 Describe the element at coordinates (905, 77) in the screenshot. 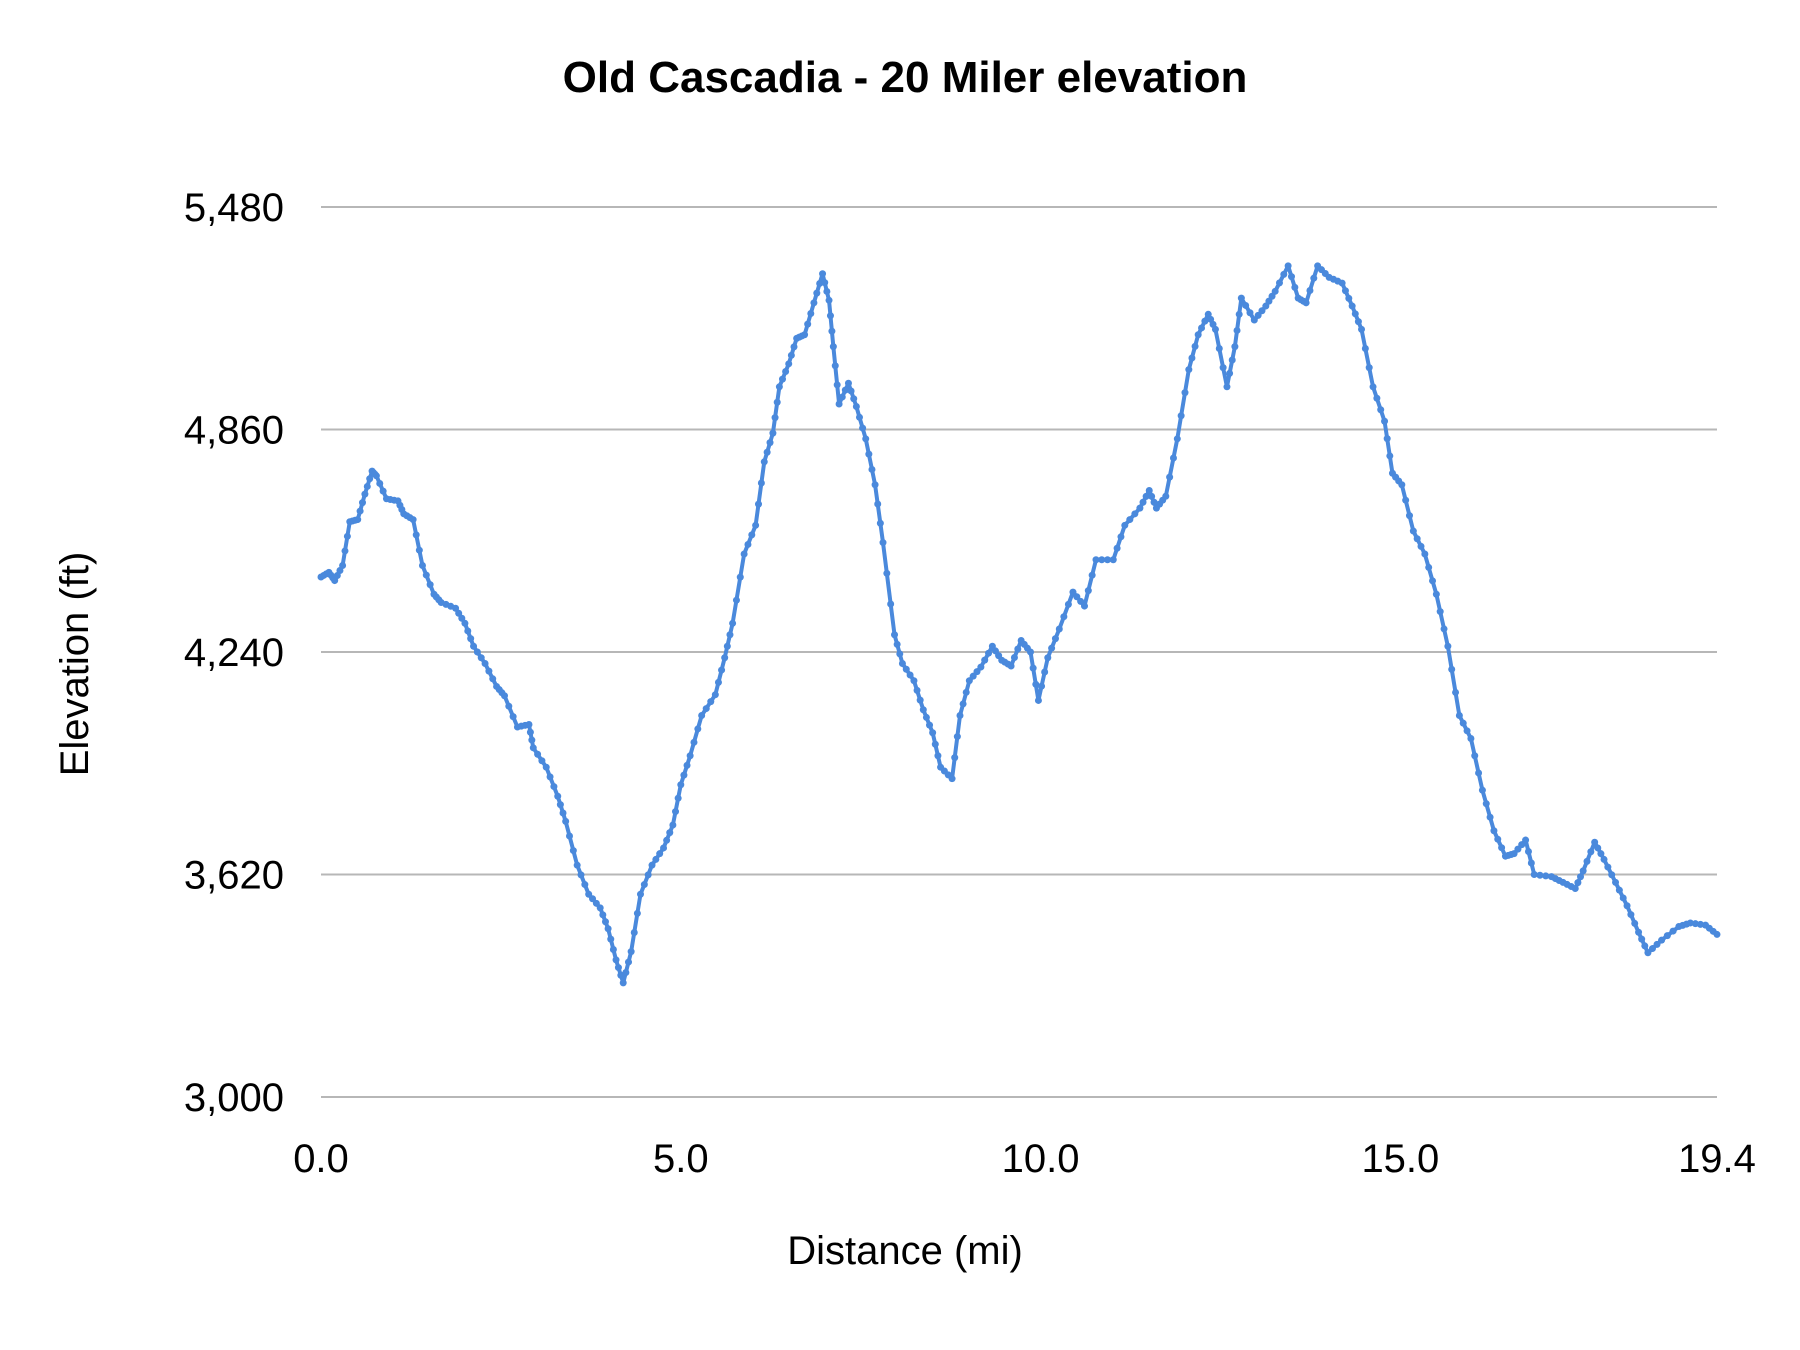

I see `chart-title: Old Cascadia - 20 Miler elevation` at that location.